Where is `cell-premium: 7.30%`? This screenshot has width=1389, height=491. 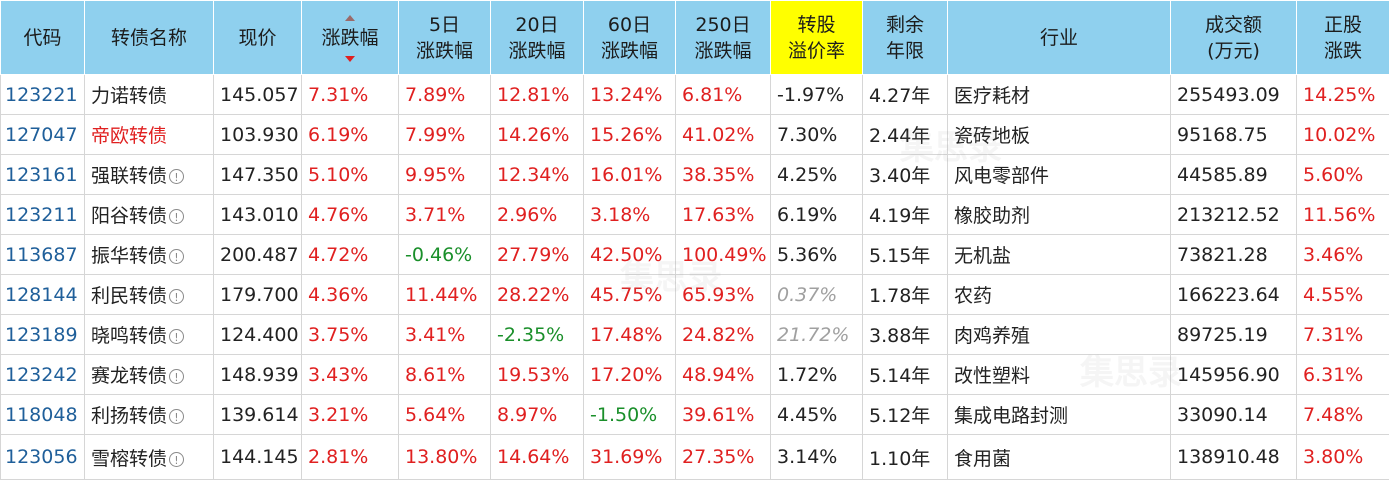 cell-premium: 7.30% is located at coordinates (816, 134).